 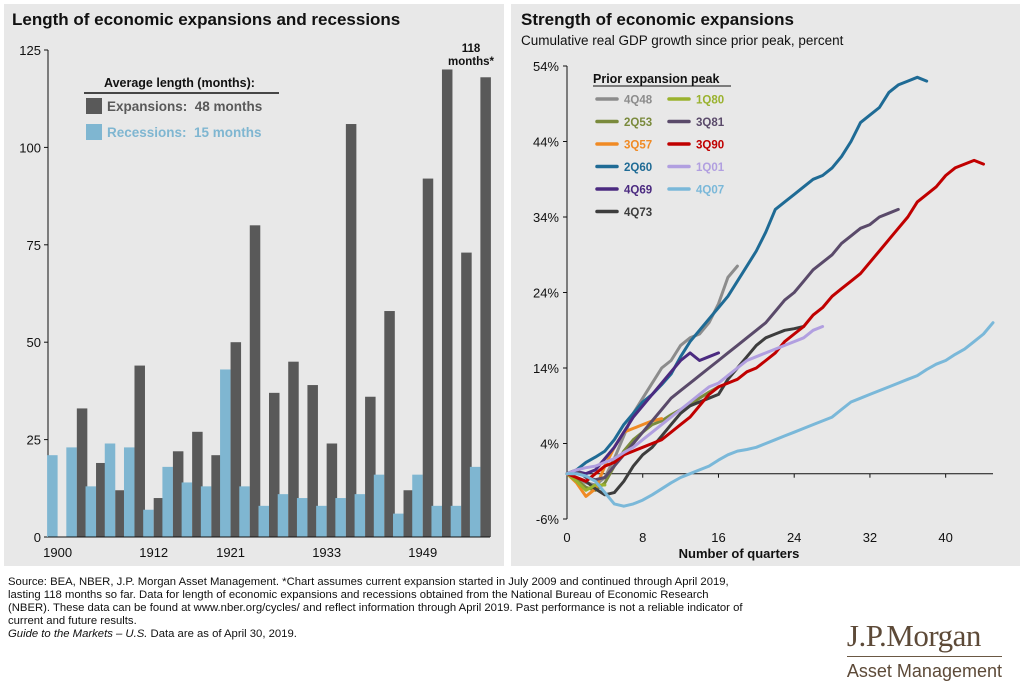 What do you see at coordinates (710, 146) in the screenshot?
I see `legend-label-3Q90: 3Q90` at bounding box center [710, 146].